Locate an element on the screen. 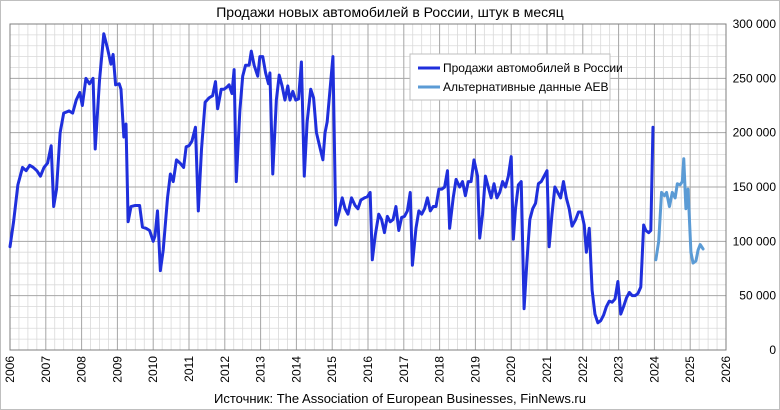 The height and width of the screenshot is (410, 780). x-tick-label: 2007 is located at coordinates (46, 369).